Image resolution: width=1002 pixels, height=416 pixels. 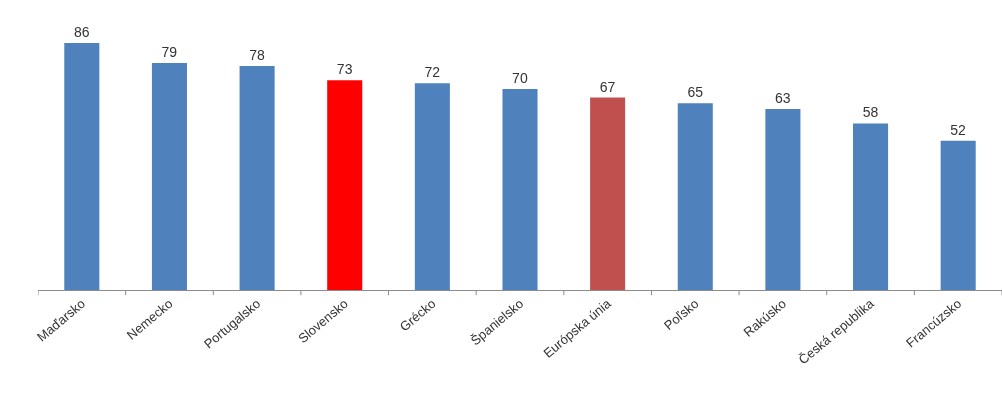 I want to click on data-label: 78, so click(x=257, y=54).